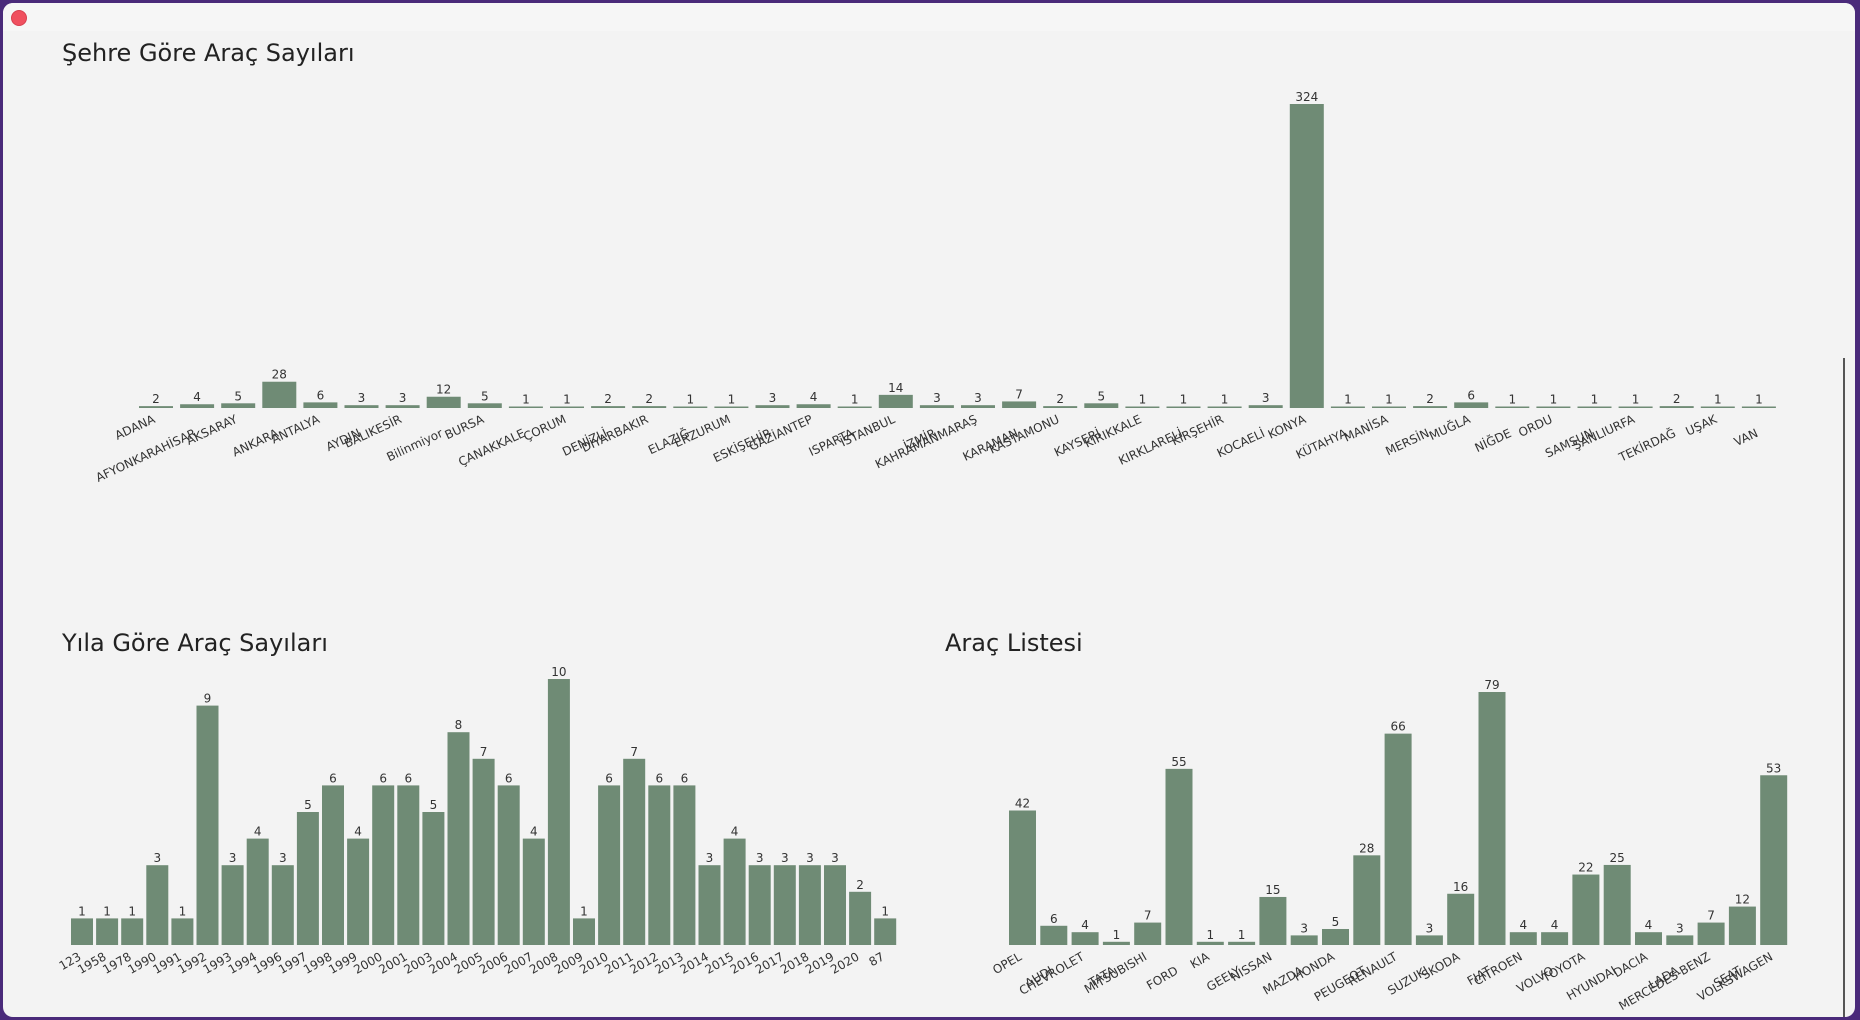 The height and width of the screenshot is (1020, 1860). Describe the element at coordinates (1844, 687) in the screenshot. I see `vertical-scrollbar` at that location.